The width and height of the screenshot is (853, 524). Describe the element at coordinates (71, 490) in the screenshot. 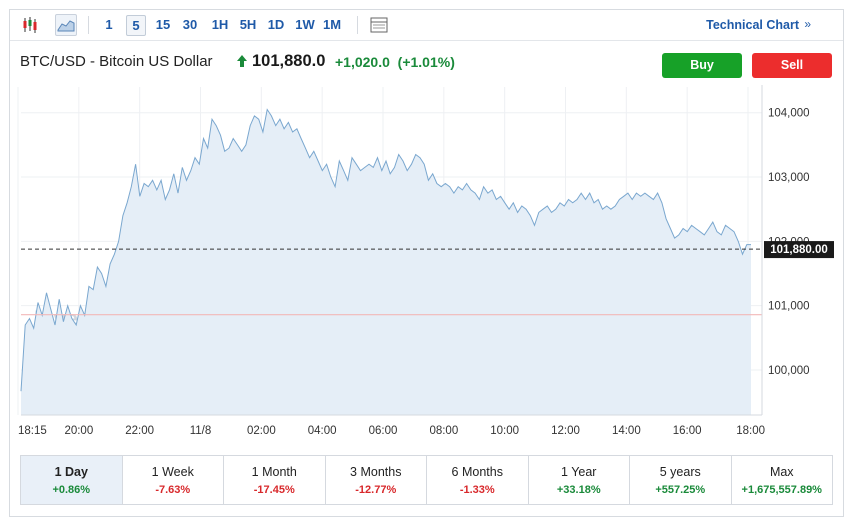

I see `period-change: +0.86%` at that location.